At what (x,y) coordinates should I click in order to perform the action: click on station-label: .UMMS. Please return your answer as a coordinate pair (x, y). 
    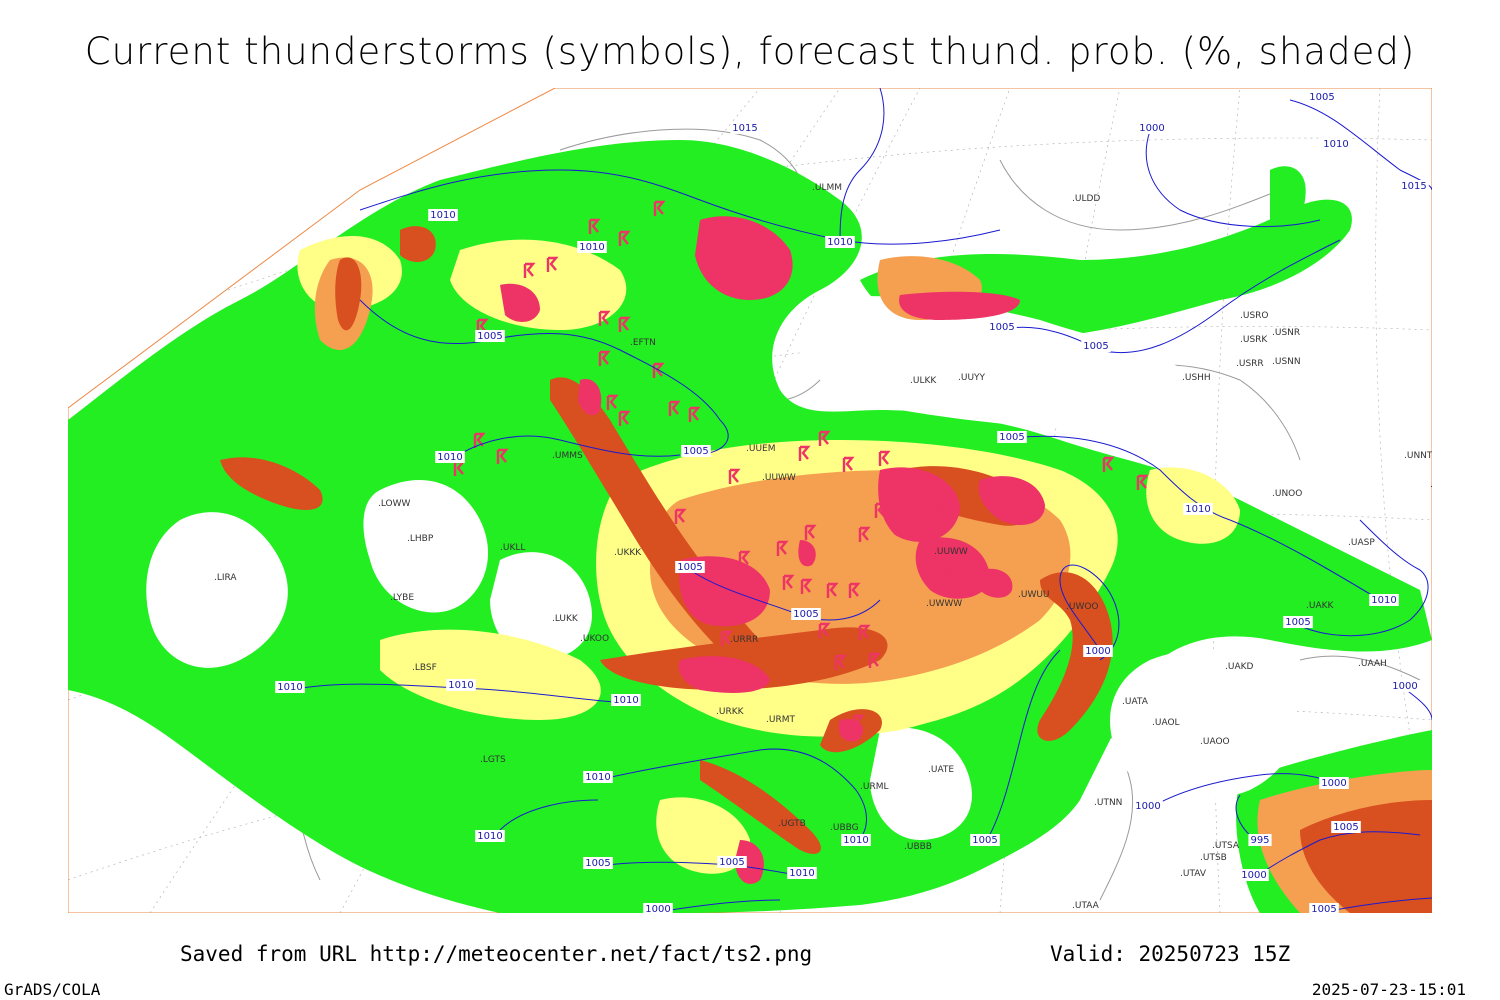
    Looking at the image, I should click on (567, 456).